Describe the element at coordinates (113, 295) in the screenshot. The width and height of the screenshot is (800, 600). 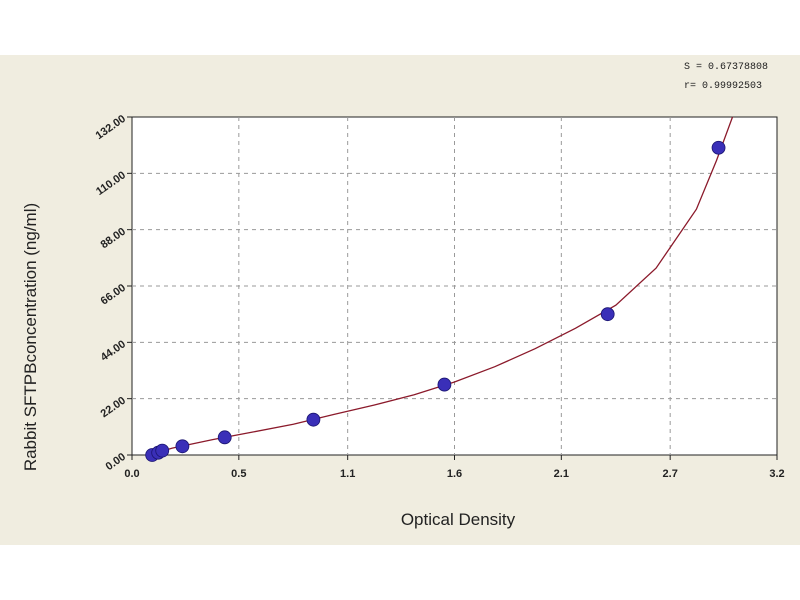
I see `y-tick-label: 66.00` at that location.